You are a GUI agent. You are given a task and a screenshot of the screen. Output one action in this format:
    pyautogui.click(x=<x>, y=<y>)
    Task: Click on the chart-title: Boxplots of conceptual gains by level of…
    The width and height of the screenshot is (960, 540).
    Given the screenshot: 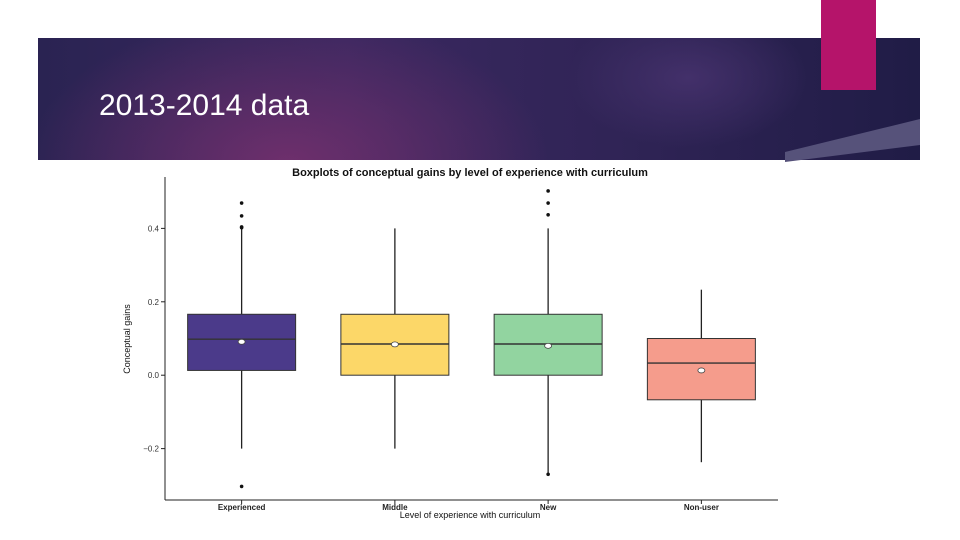 What is the action you would take?
    pyautogui.click(x=470, y=173)
    